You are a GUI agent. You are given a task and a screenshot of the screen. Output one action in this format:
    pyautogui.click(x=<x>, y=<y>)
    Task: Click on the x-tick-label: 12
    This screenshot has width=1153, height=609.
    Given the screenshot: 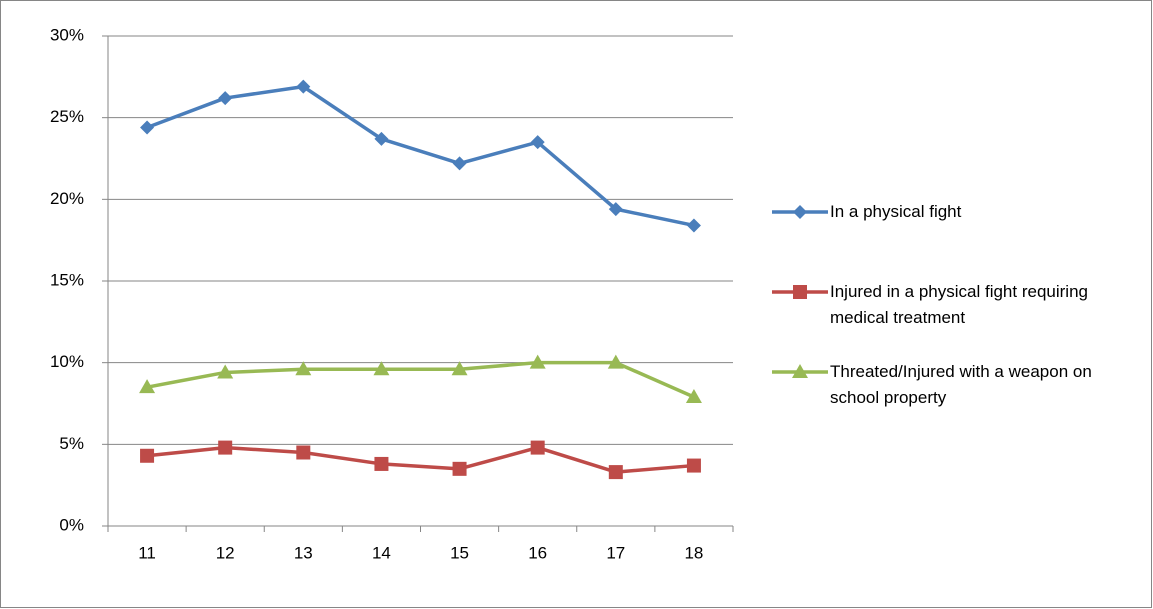 What is the action you would take?
    pyautogui.click(x=225, y=552)
    